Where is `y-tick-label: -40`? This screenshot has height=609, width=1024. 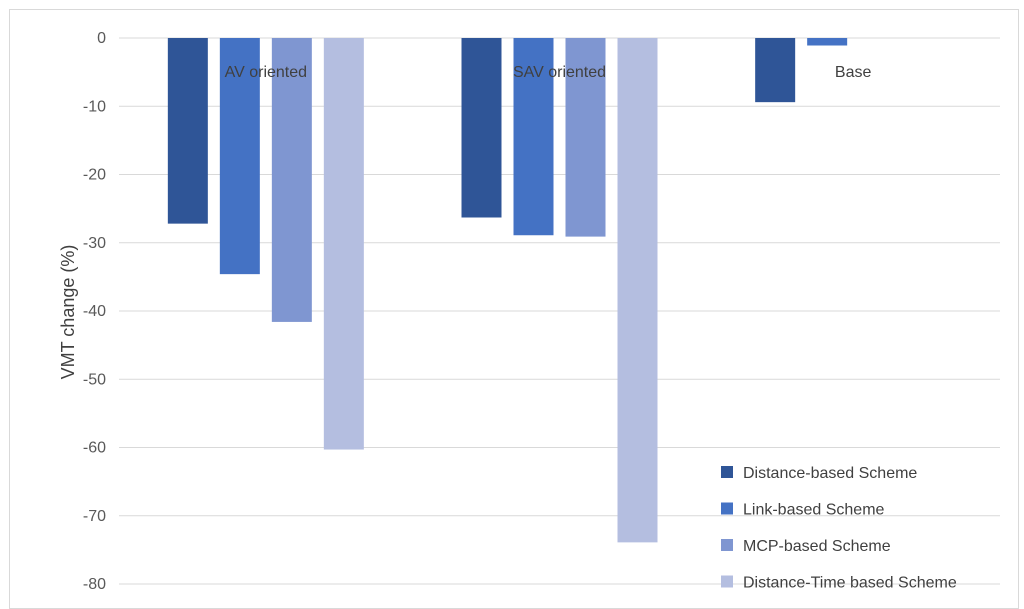
y-tick-label: -40 is located at coordinates (94, 311).